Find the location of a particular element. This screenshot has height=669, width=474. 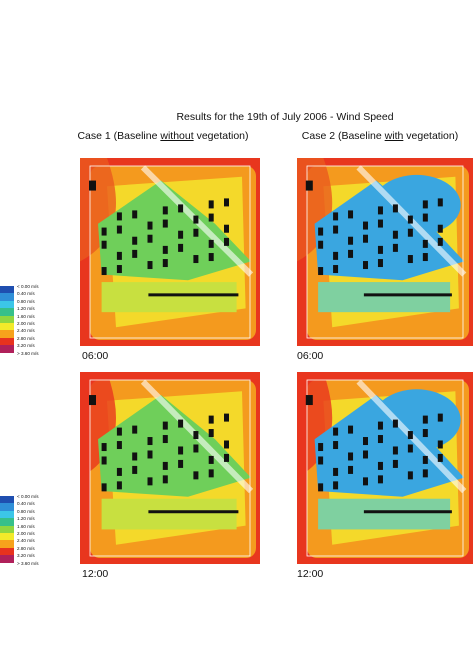

legend-label: 0.40 m/s is located at coordinates (26, 504).